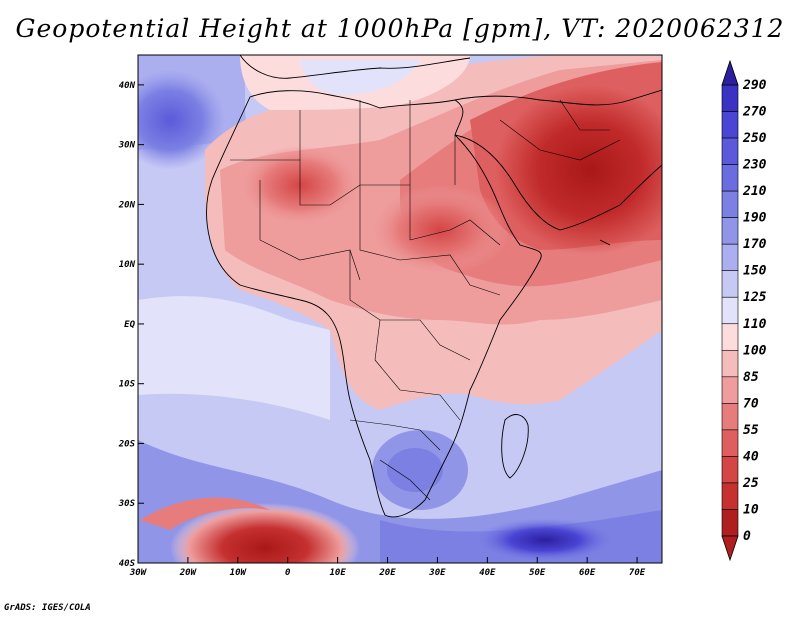 The height and width of the screenshot is (618, 800). I want to click on lat-tick-label: 40N, so click(127, 86).